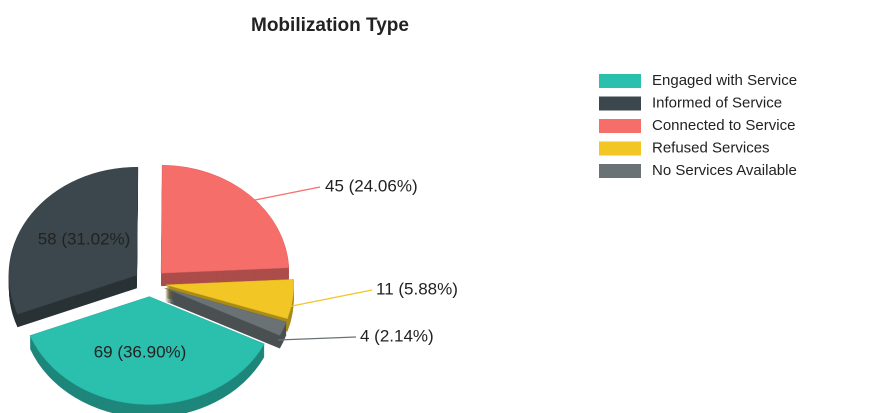  What do you see at coordinates (330, 25) in the screenshot?
I see `chart-title: Mobilization Type` at bounding box center [330, 25].